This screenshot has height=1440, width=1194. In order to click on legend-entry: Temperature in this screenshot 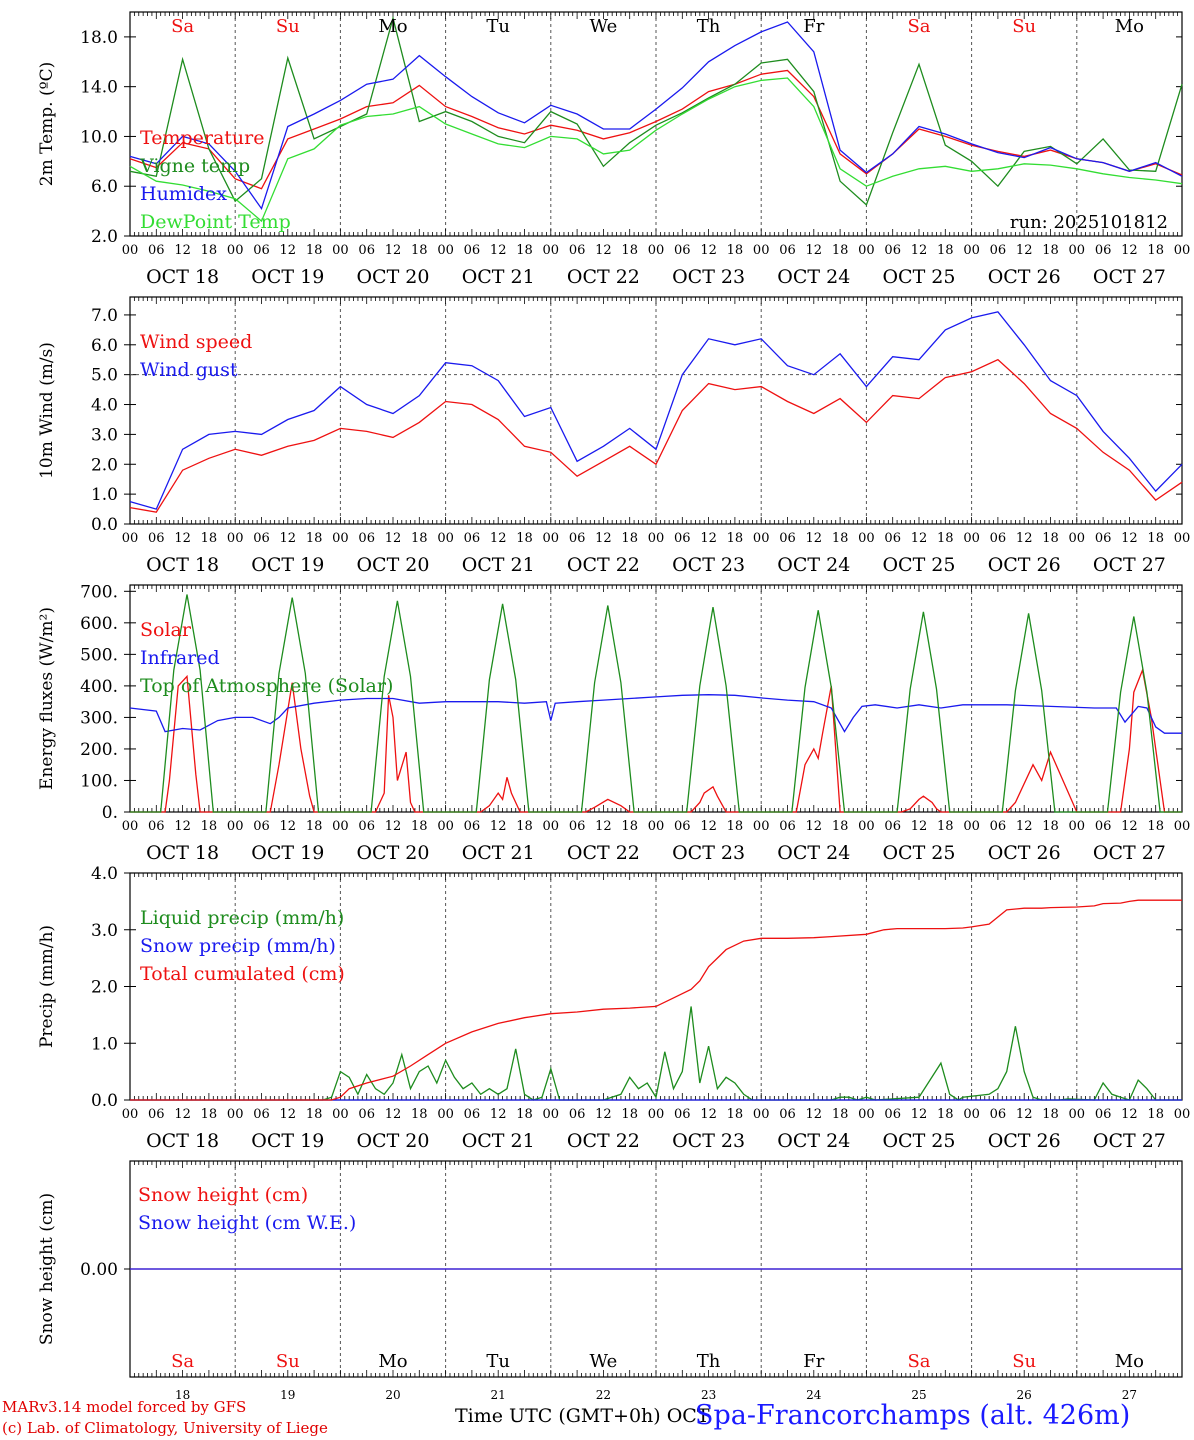, I will do `click(202, 138)`.